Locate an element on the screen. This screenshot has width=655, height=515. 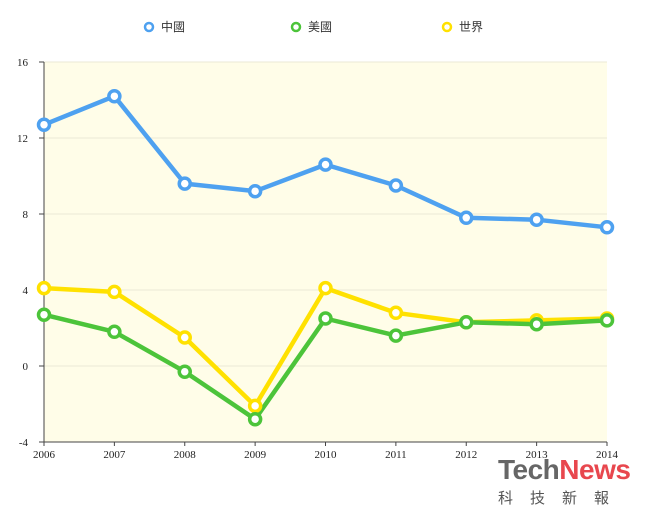
y-tick-label: 12 is located at coordinates (22, 139).